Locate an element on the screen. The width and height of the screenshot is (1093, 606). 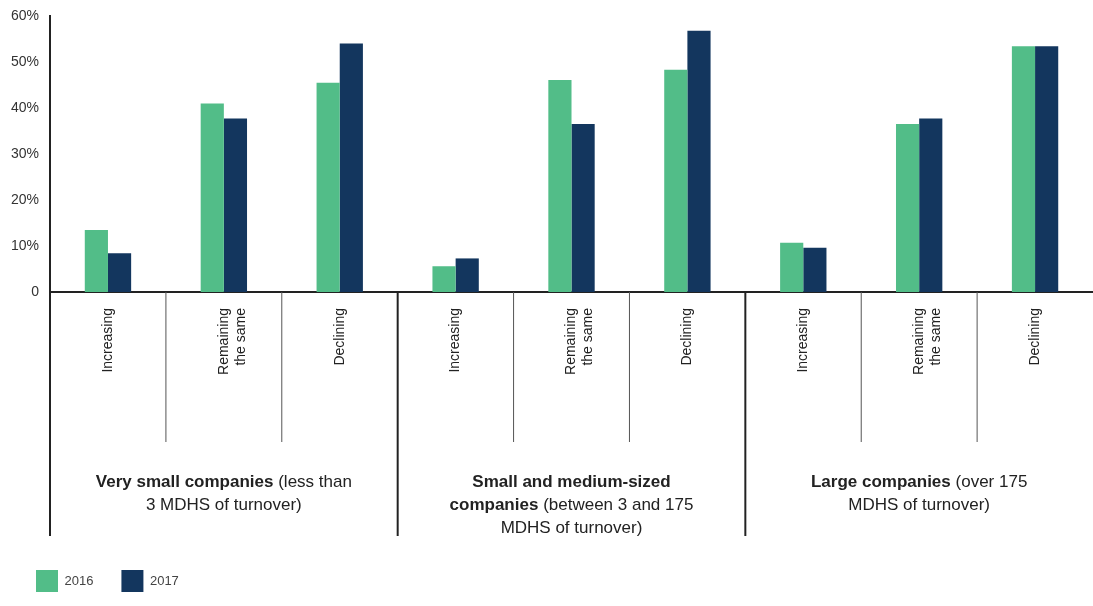
y-tick-label: 60% is located at coordinates (25, 14).